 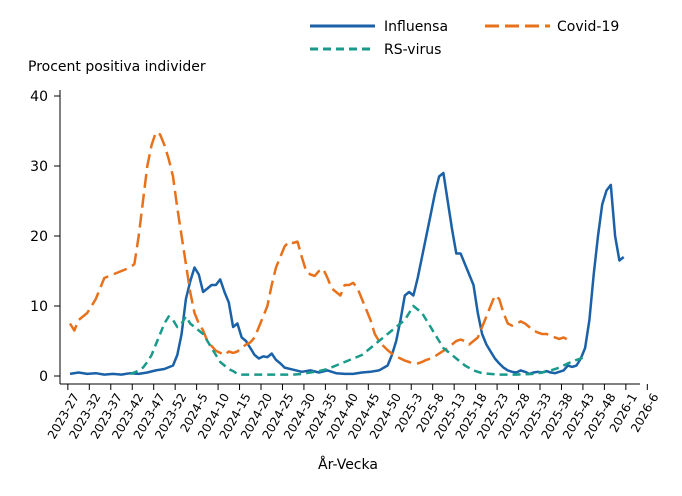 What do you see at coordinates (348, 464) in the screenshot?
I see `x-axis-title: År-Vecka` at bounding box center [348, 464].